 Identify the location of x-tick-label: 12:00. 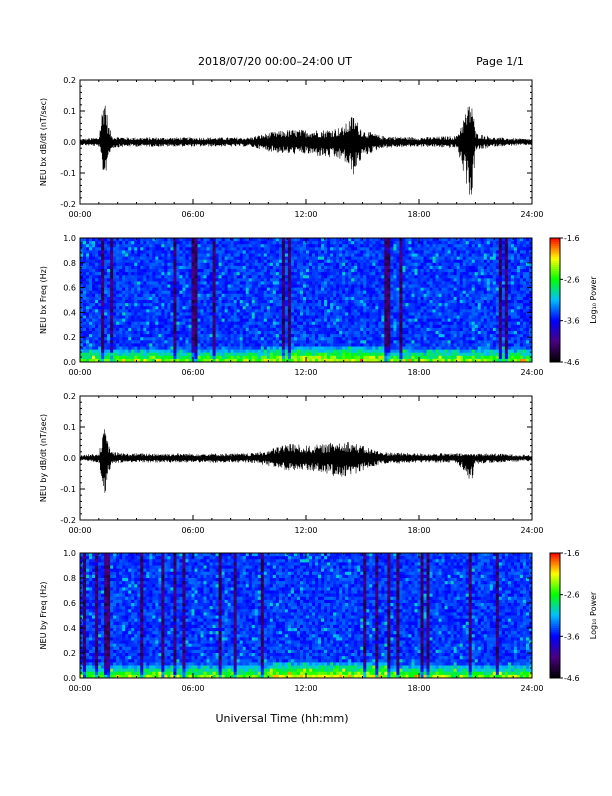
(305, 214).